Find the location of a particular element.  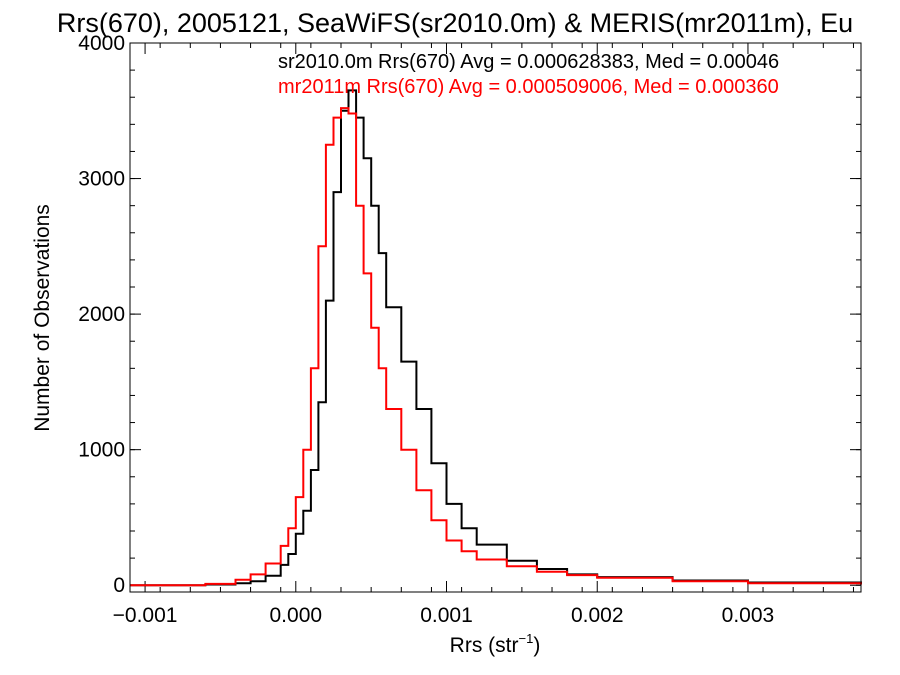

y-tick-label: 3000 is located at coordinates (101, 179).